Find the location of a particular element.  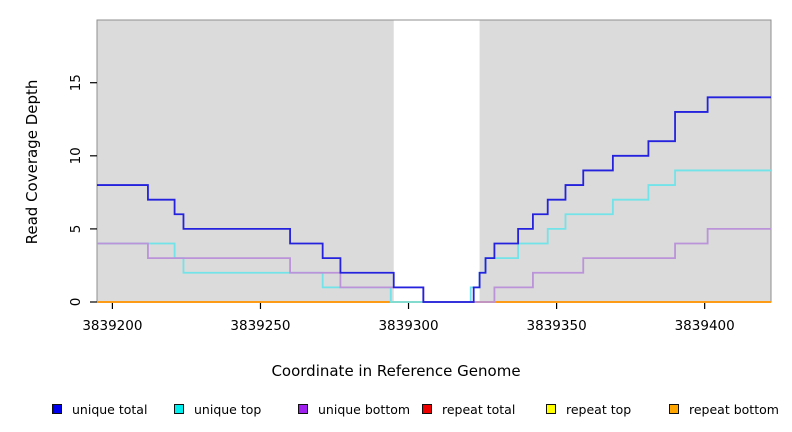

x-tick-label: 3839300 is located at coordinates (408, 326).